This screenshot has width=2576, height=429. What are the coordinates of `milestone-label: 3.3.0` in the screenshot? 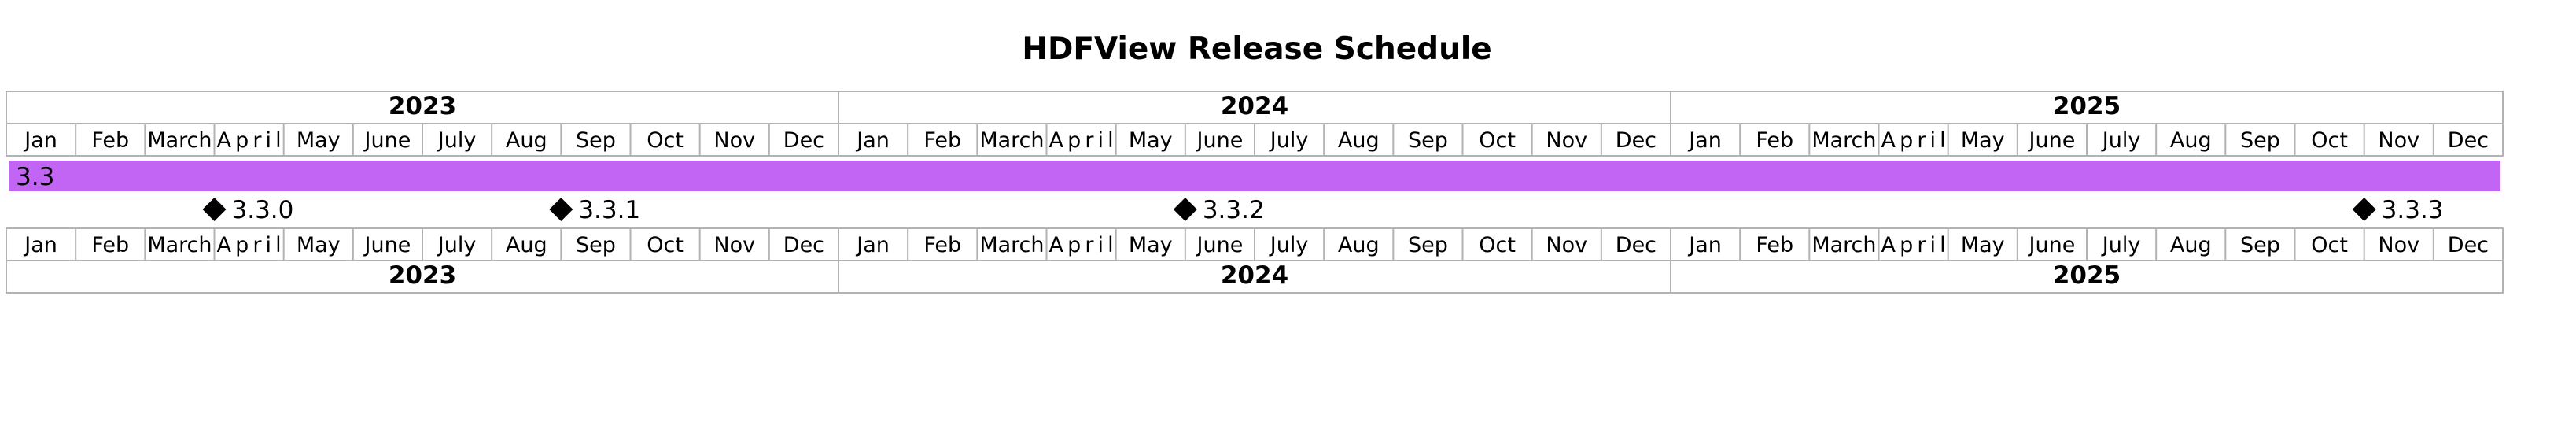 It's located at (263, 210).